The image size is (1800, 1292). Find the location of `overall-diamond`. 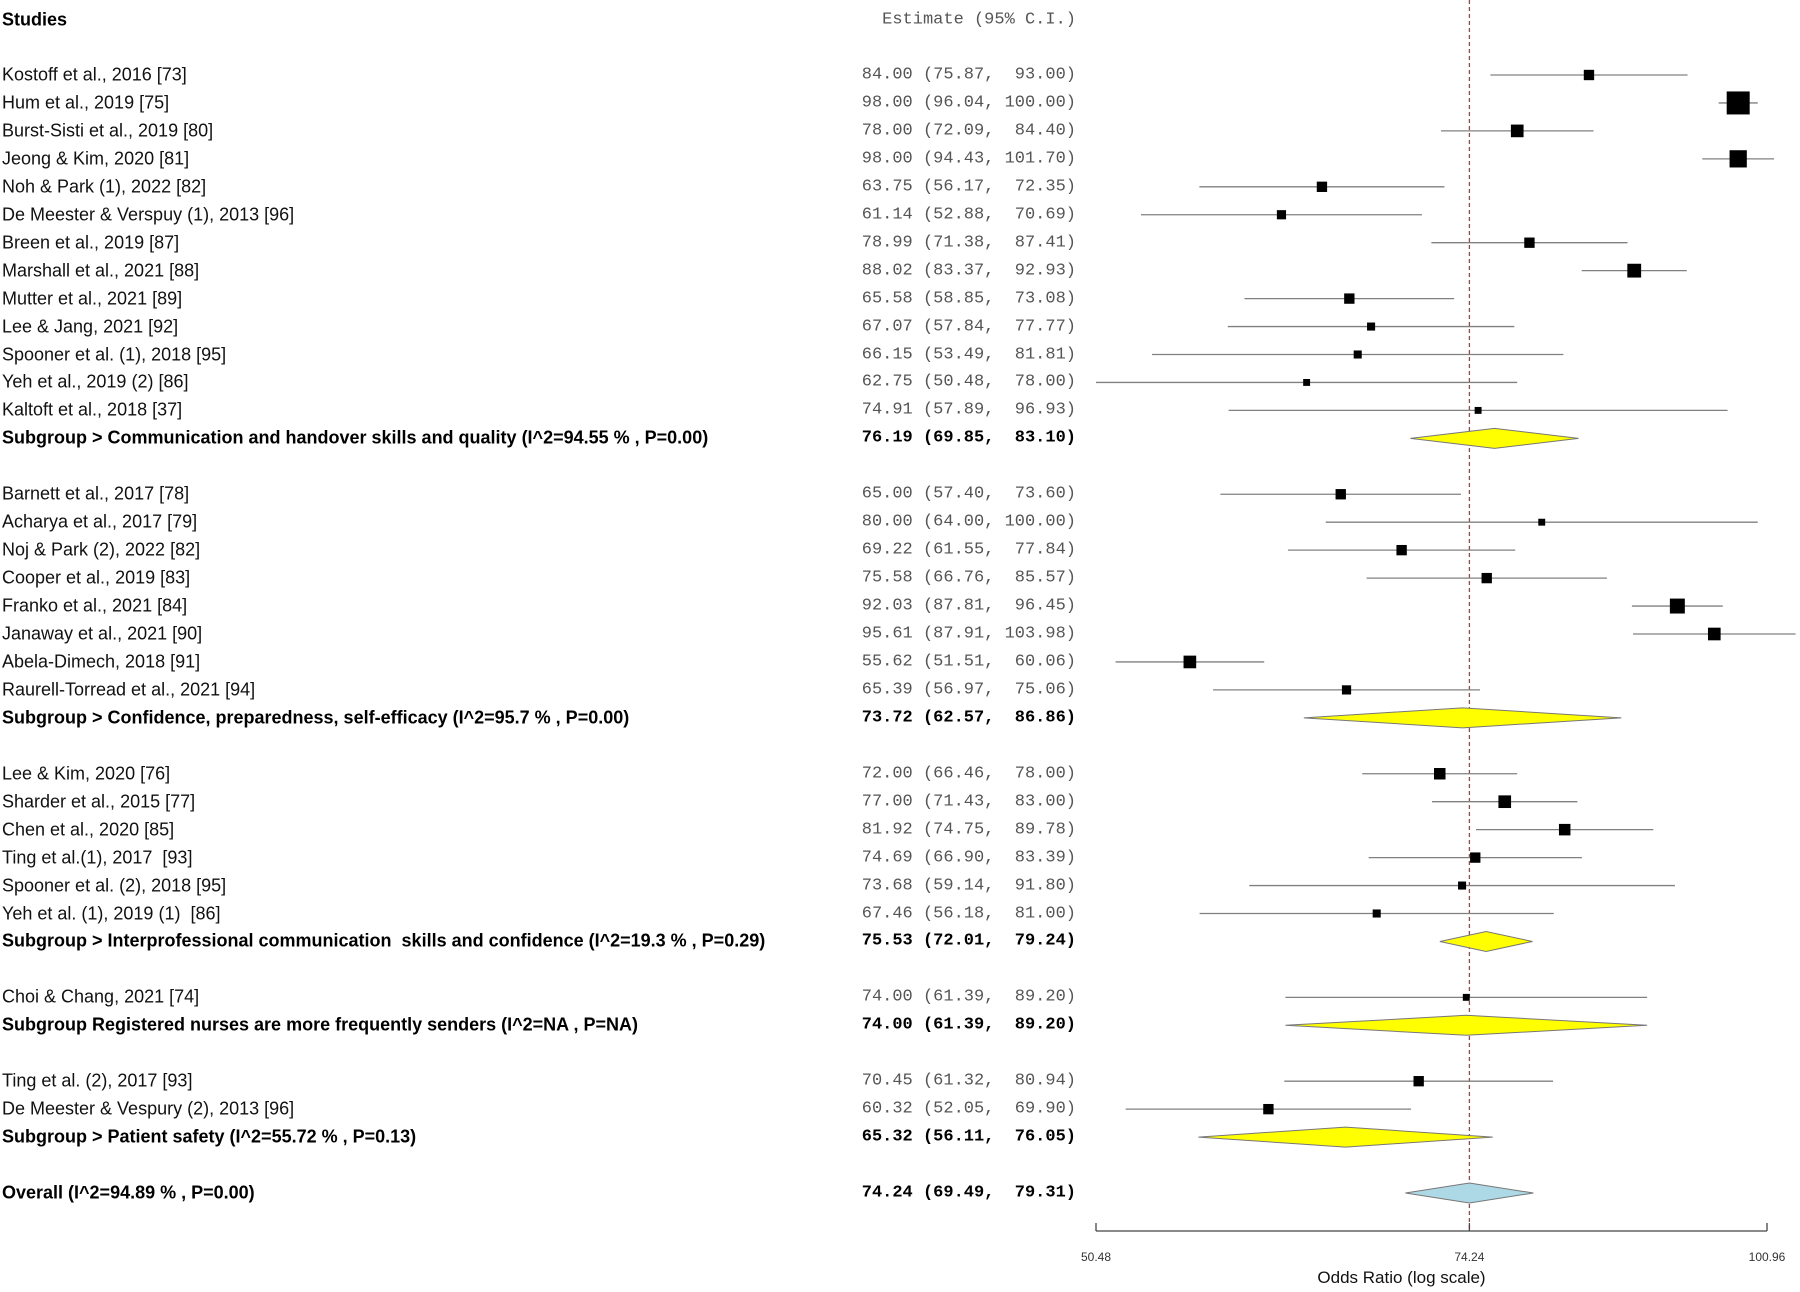

overall-diamond is located at coordinates (1469, 1193).